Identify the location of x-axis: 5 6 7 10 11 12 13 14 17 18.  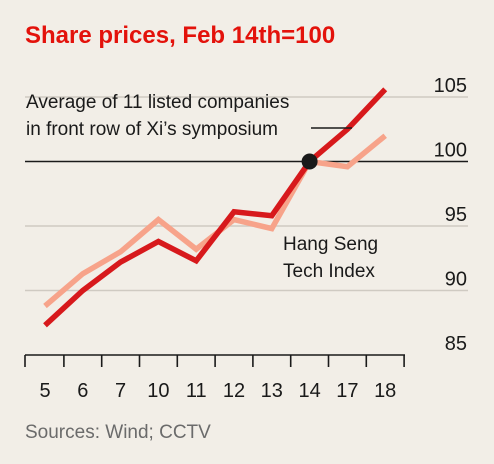
(214, 378).